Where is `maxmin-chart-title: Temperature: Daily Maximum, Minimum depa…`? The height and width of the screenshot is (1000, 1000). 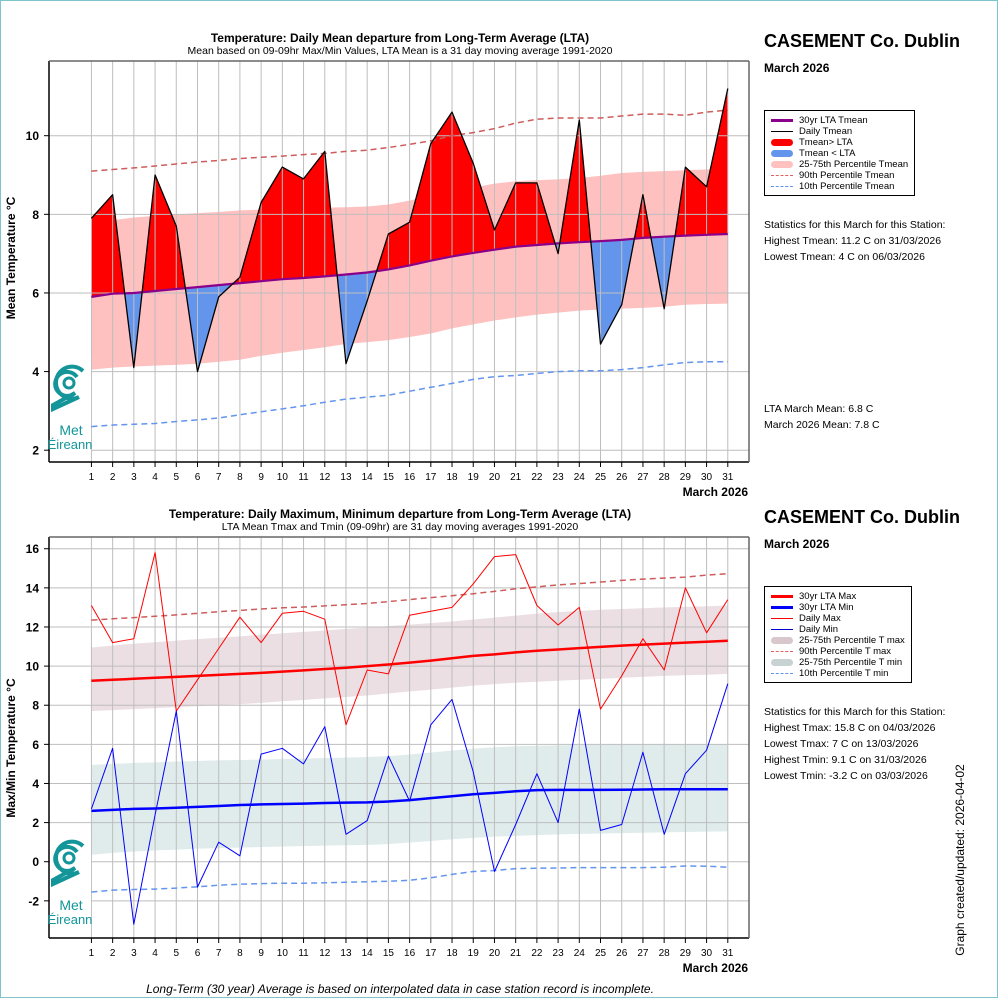 maxmin-chart-title: Temperature: Daily Maximum, Minimum depa… is located at coordinates (400, 514).